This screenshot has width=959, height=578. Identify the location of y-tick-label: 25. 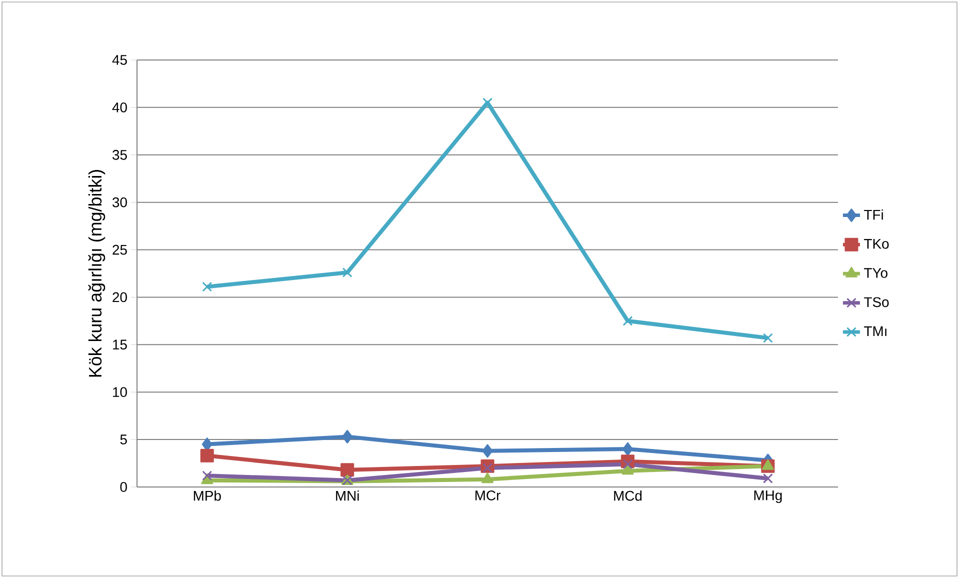
(119, 249).